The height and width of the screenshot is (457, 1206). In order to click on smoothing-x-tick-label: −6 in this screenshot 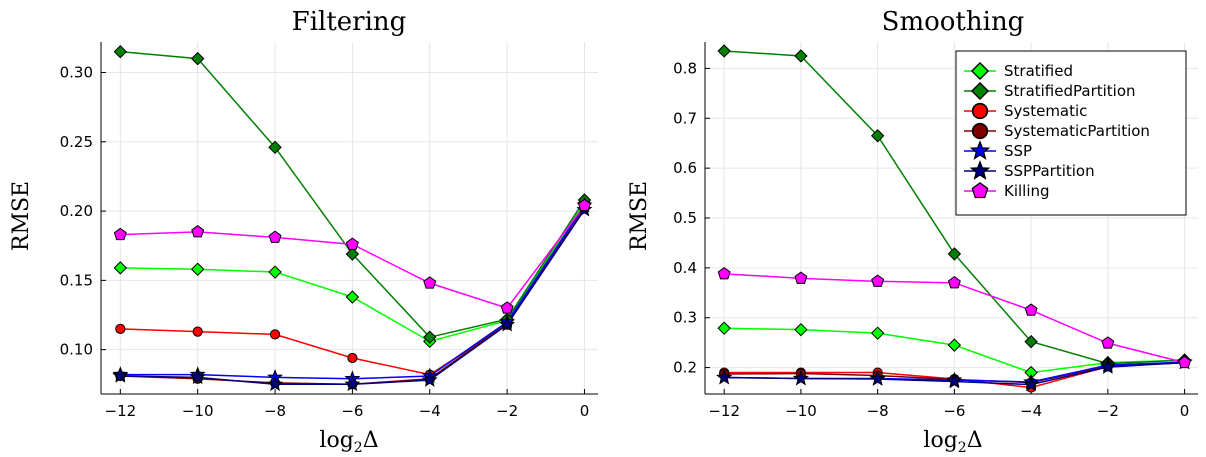, I will do `click(954, 411)`.